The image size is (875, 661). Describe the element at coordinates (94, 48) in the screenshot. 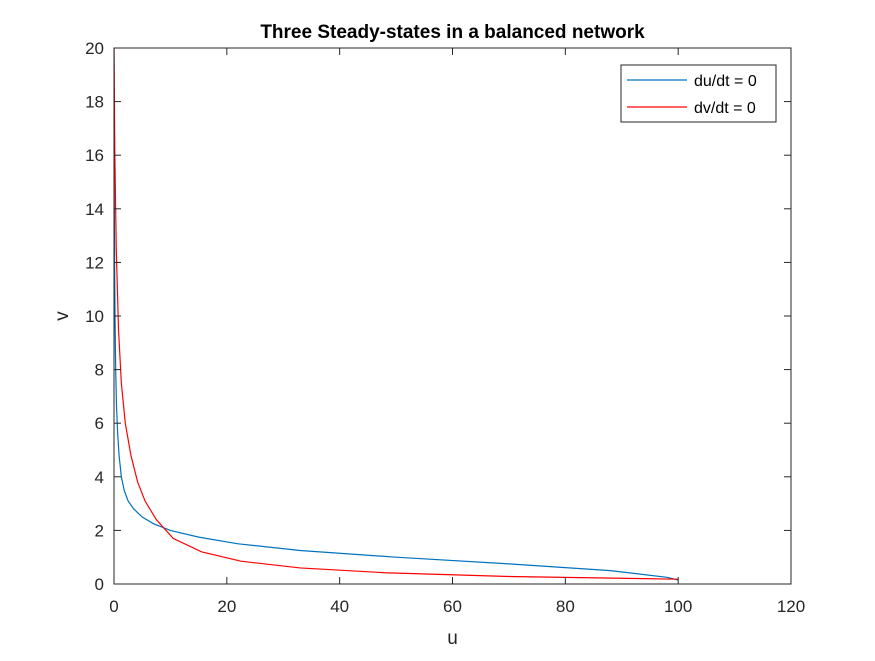

I see `y-tick-label: 20` at that location.